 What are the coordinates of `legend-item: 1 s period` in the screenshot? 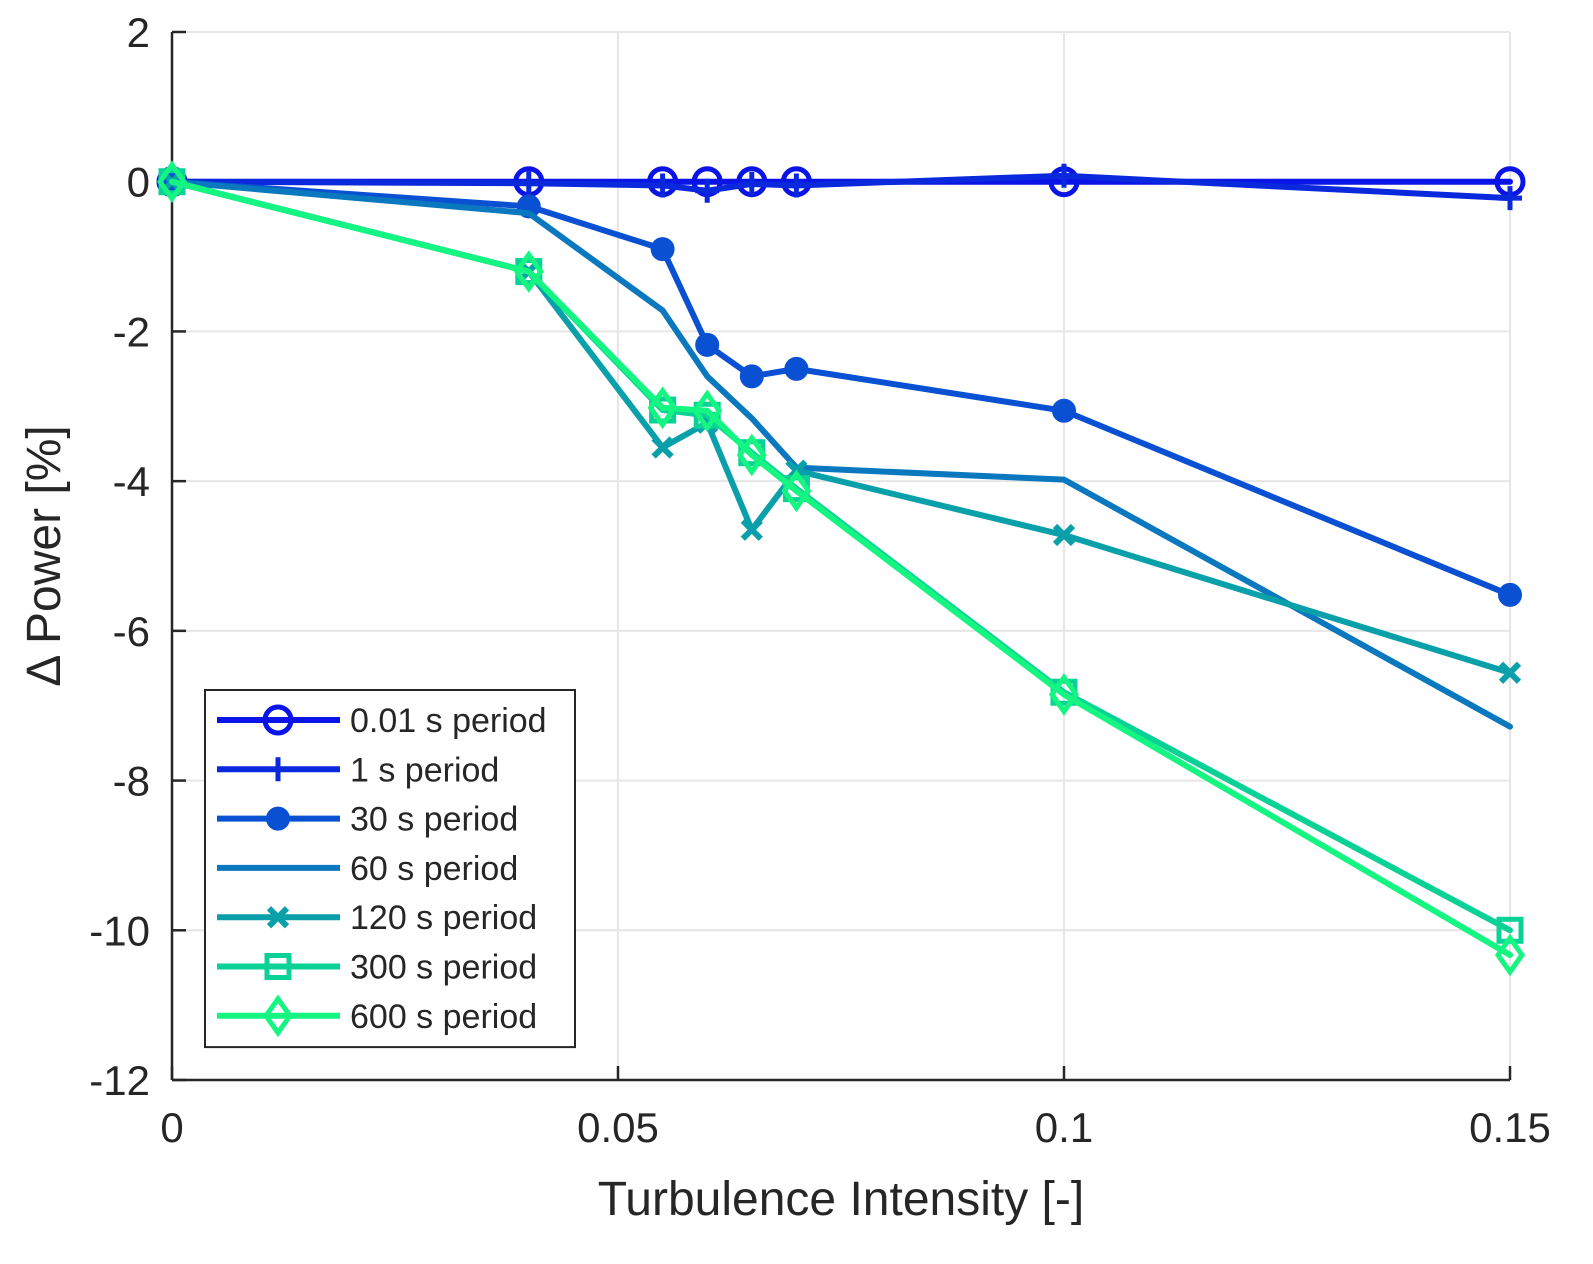 It's located at (358, 770).